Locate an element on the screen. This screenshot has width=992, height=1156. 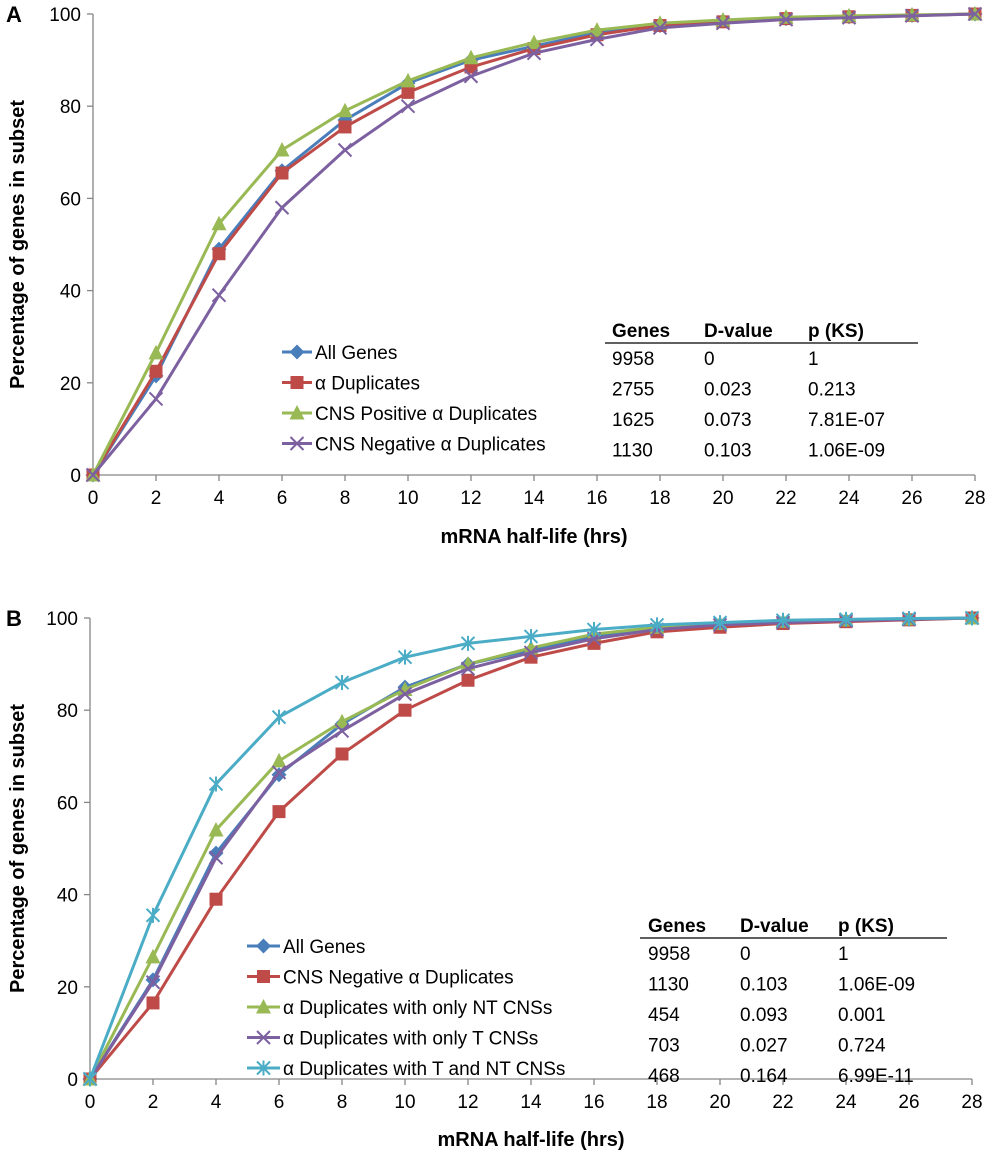
legend-label: CNS Positive α Duplicates is located at coordinates (426, 414).